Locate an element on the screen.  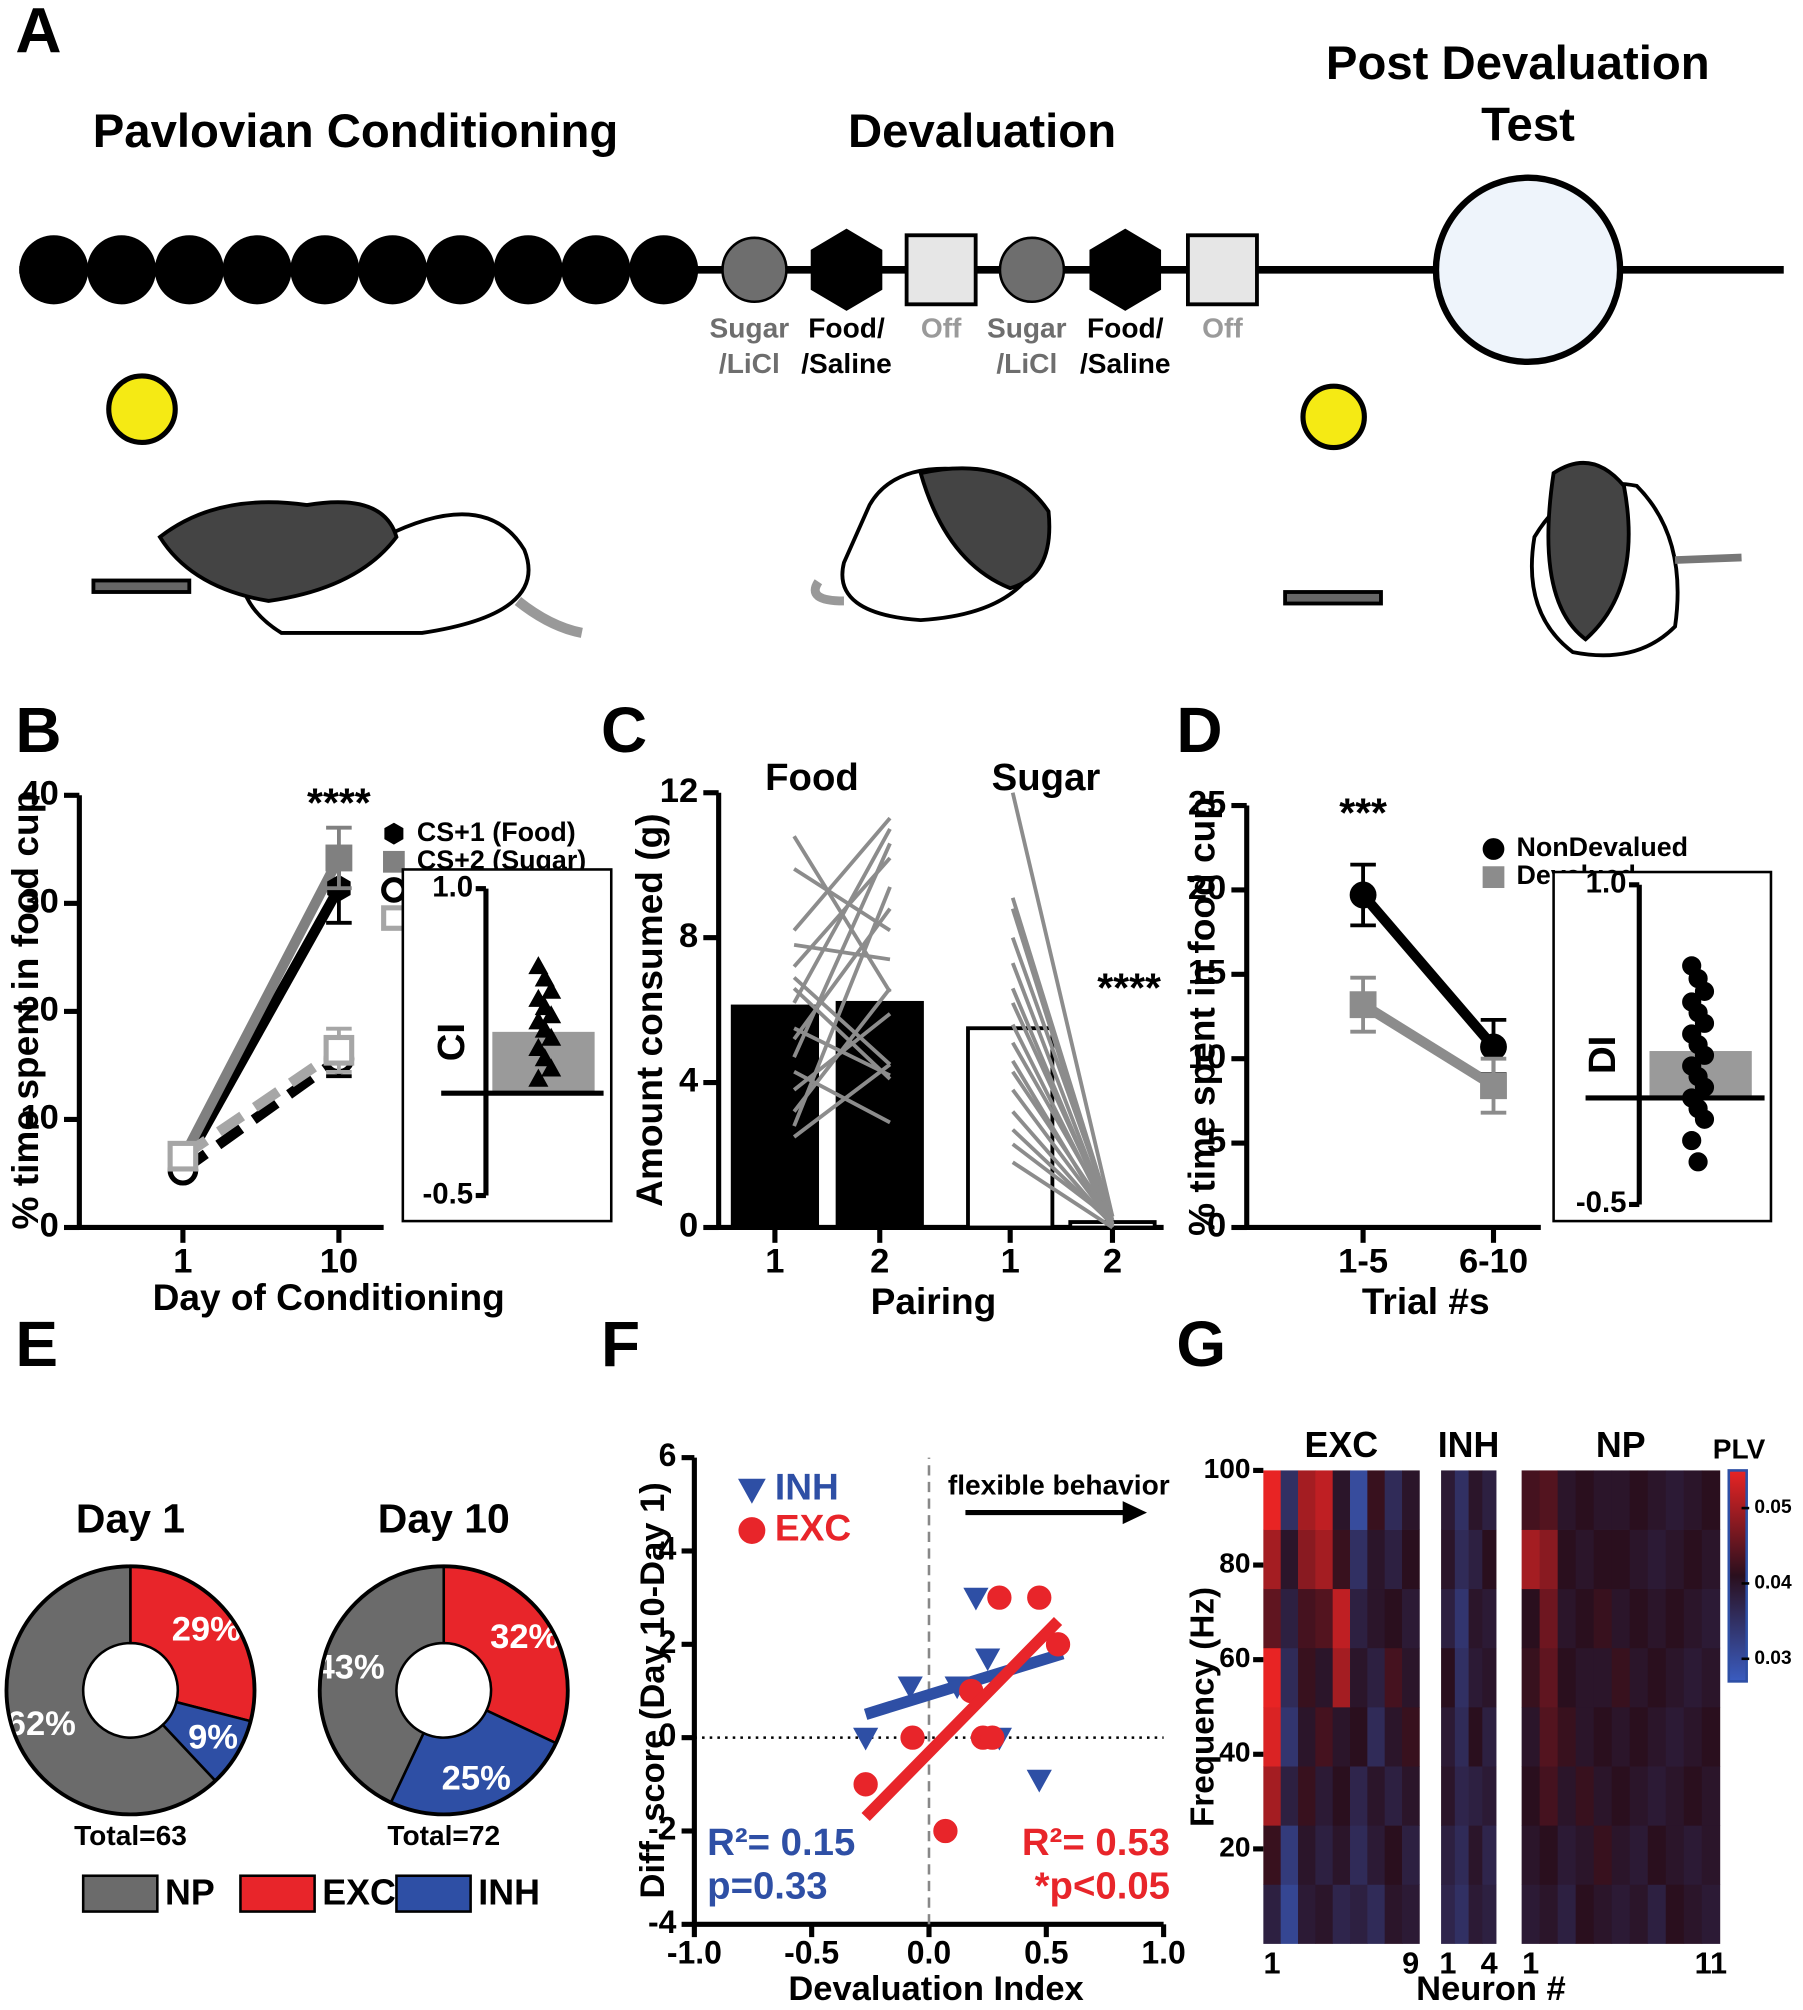
panel-label: E is located at coordinates (36, 1344).